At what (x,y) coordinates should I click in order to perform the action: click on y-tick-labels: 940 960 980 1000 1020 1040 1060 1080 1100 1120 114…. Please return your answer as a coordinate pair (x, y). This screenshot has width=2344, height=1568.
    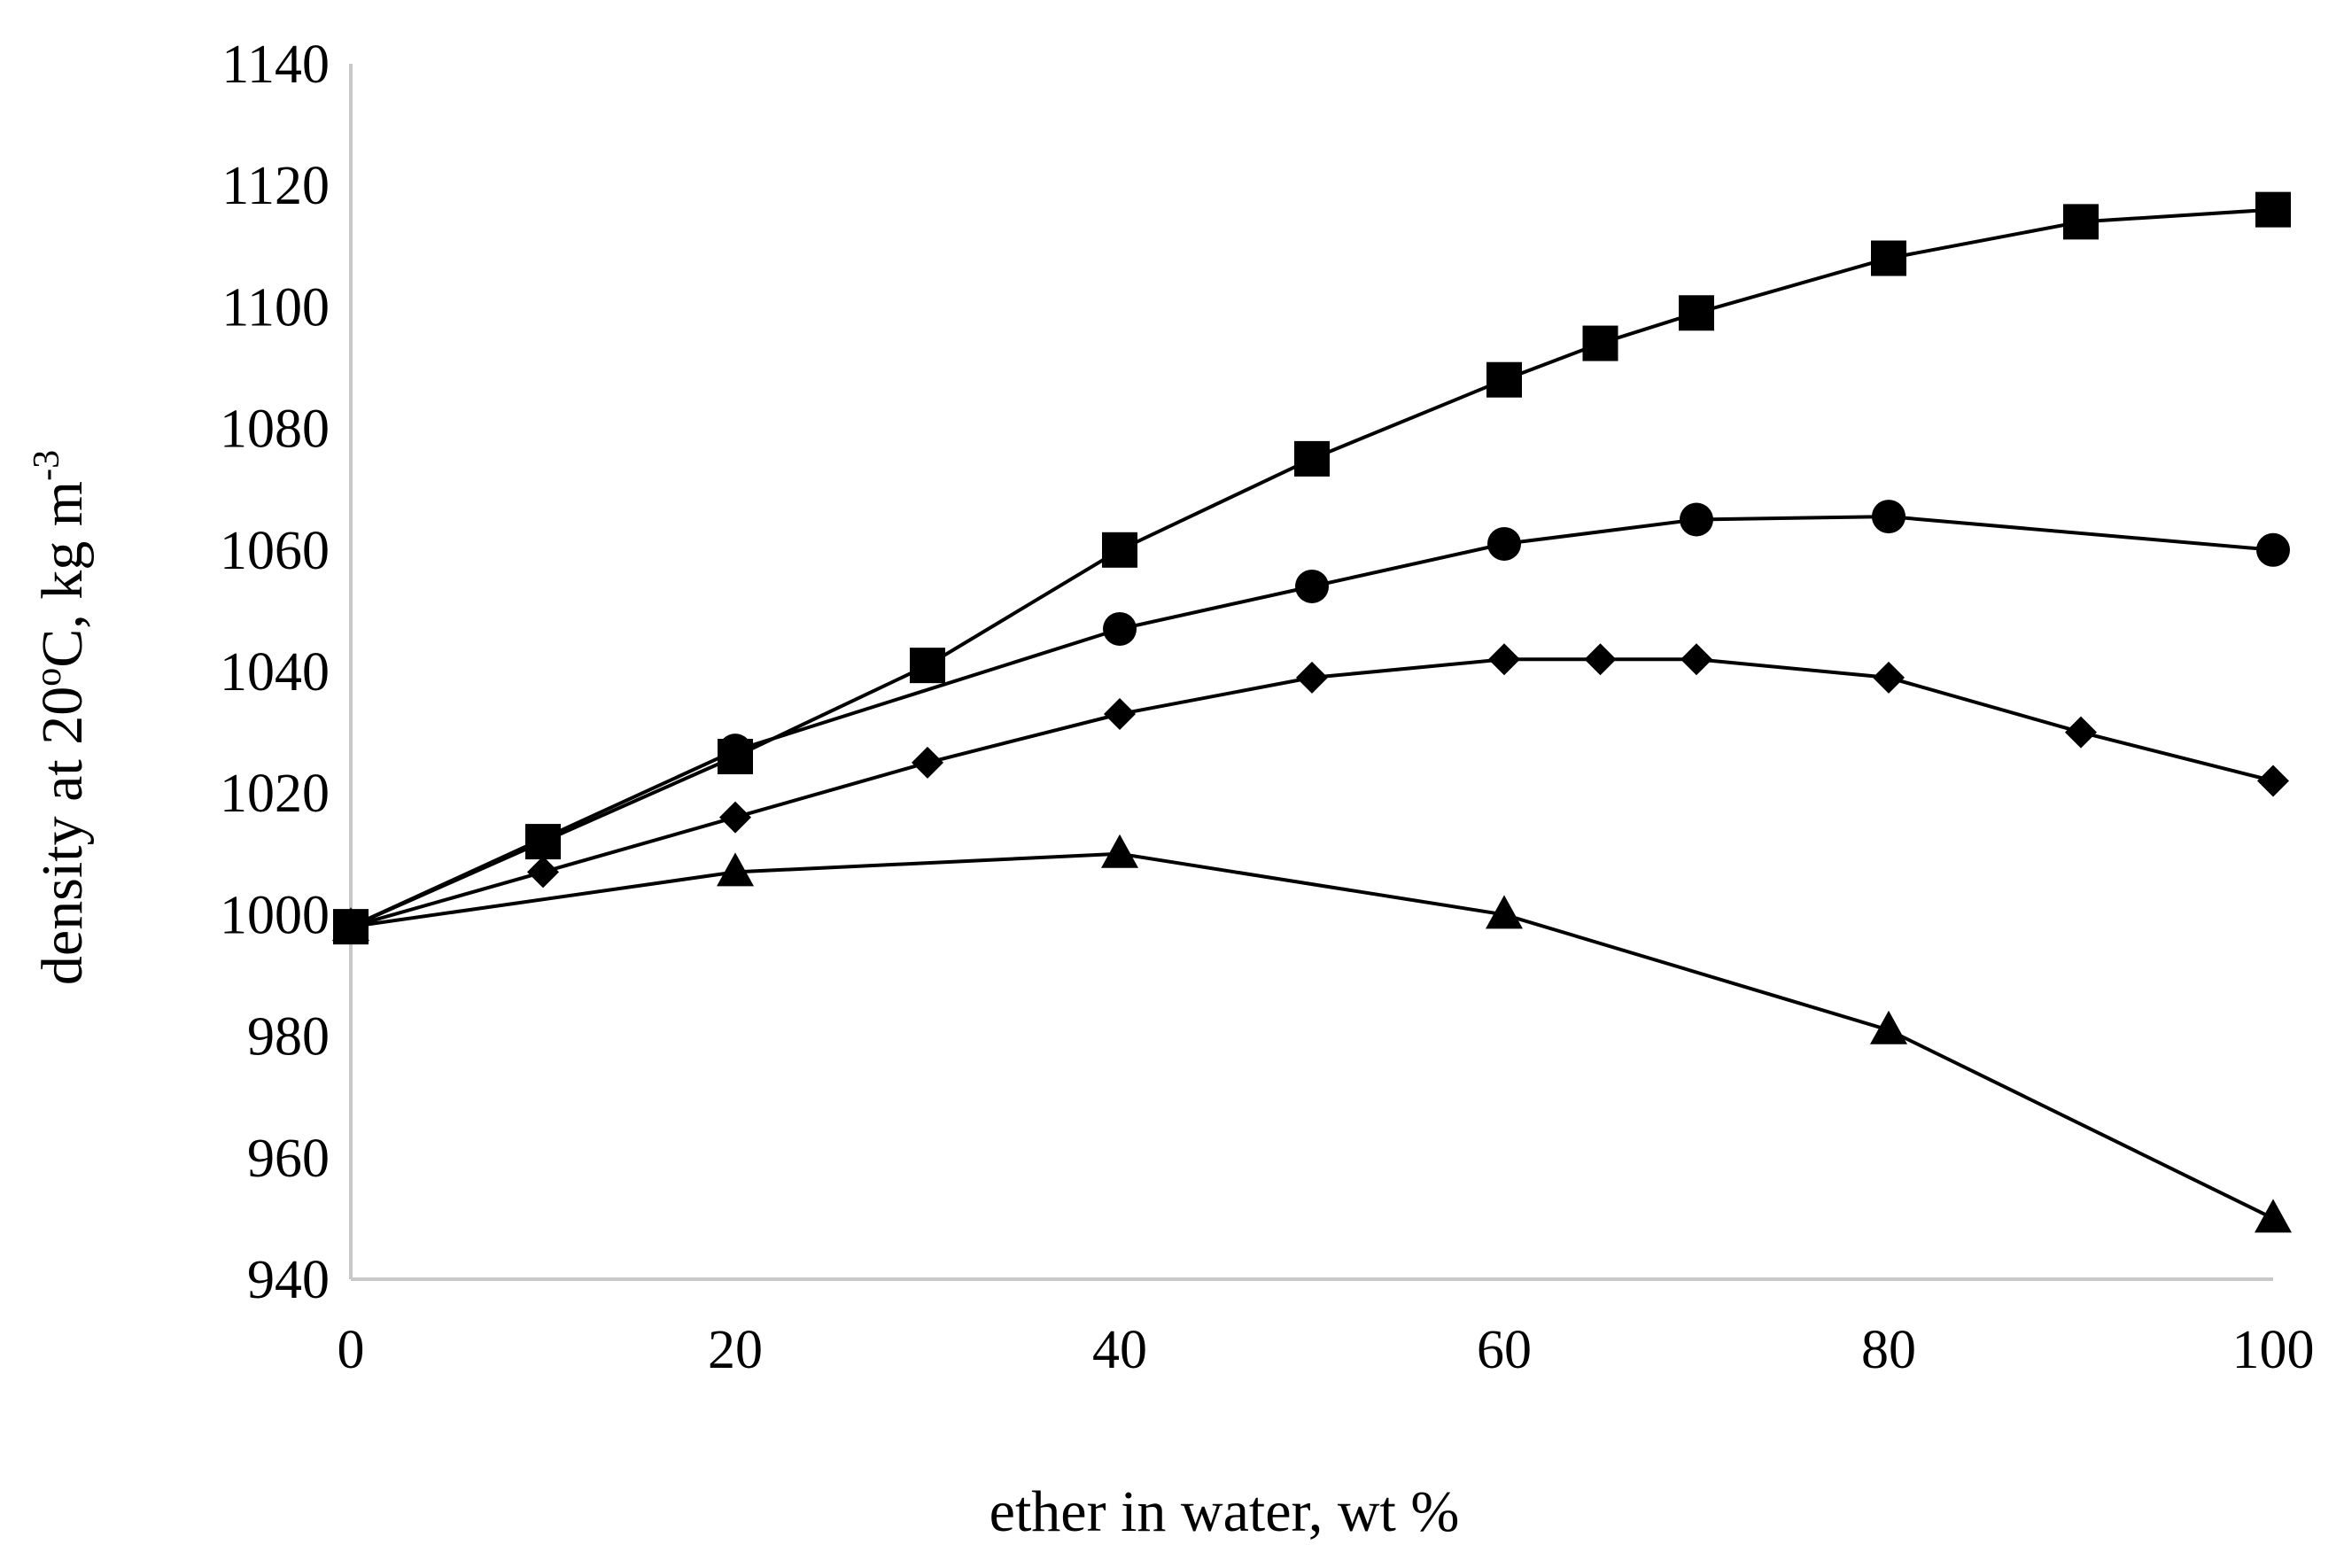
    Looking at the image, I should click on (275, 672).